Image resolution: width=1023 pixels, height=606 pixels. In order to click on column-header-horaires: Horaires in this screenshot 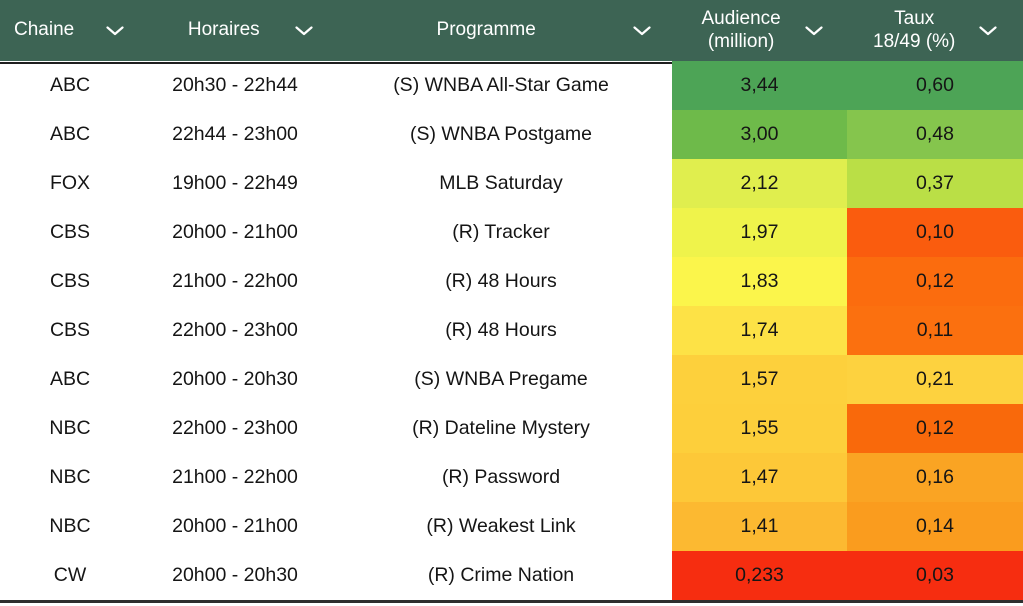, I will do `click(245, 30)`.